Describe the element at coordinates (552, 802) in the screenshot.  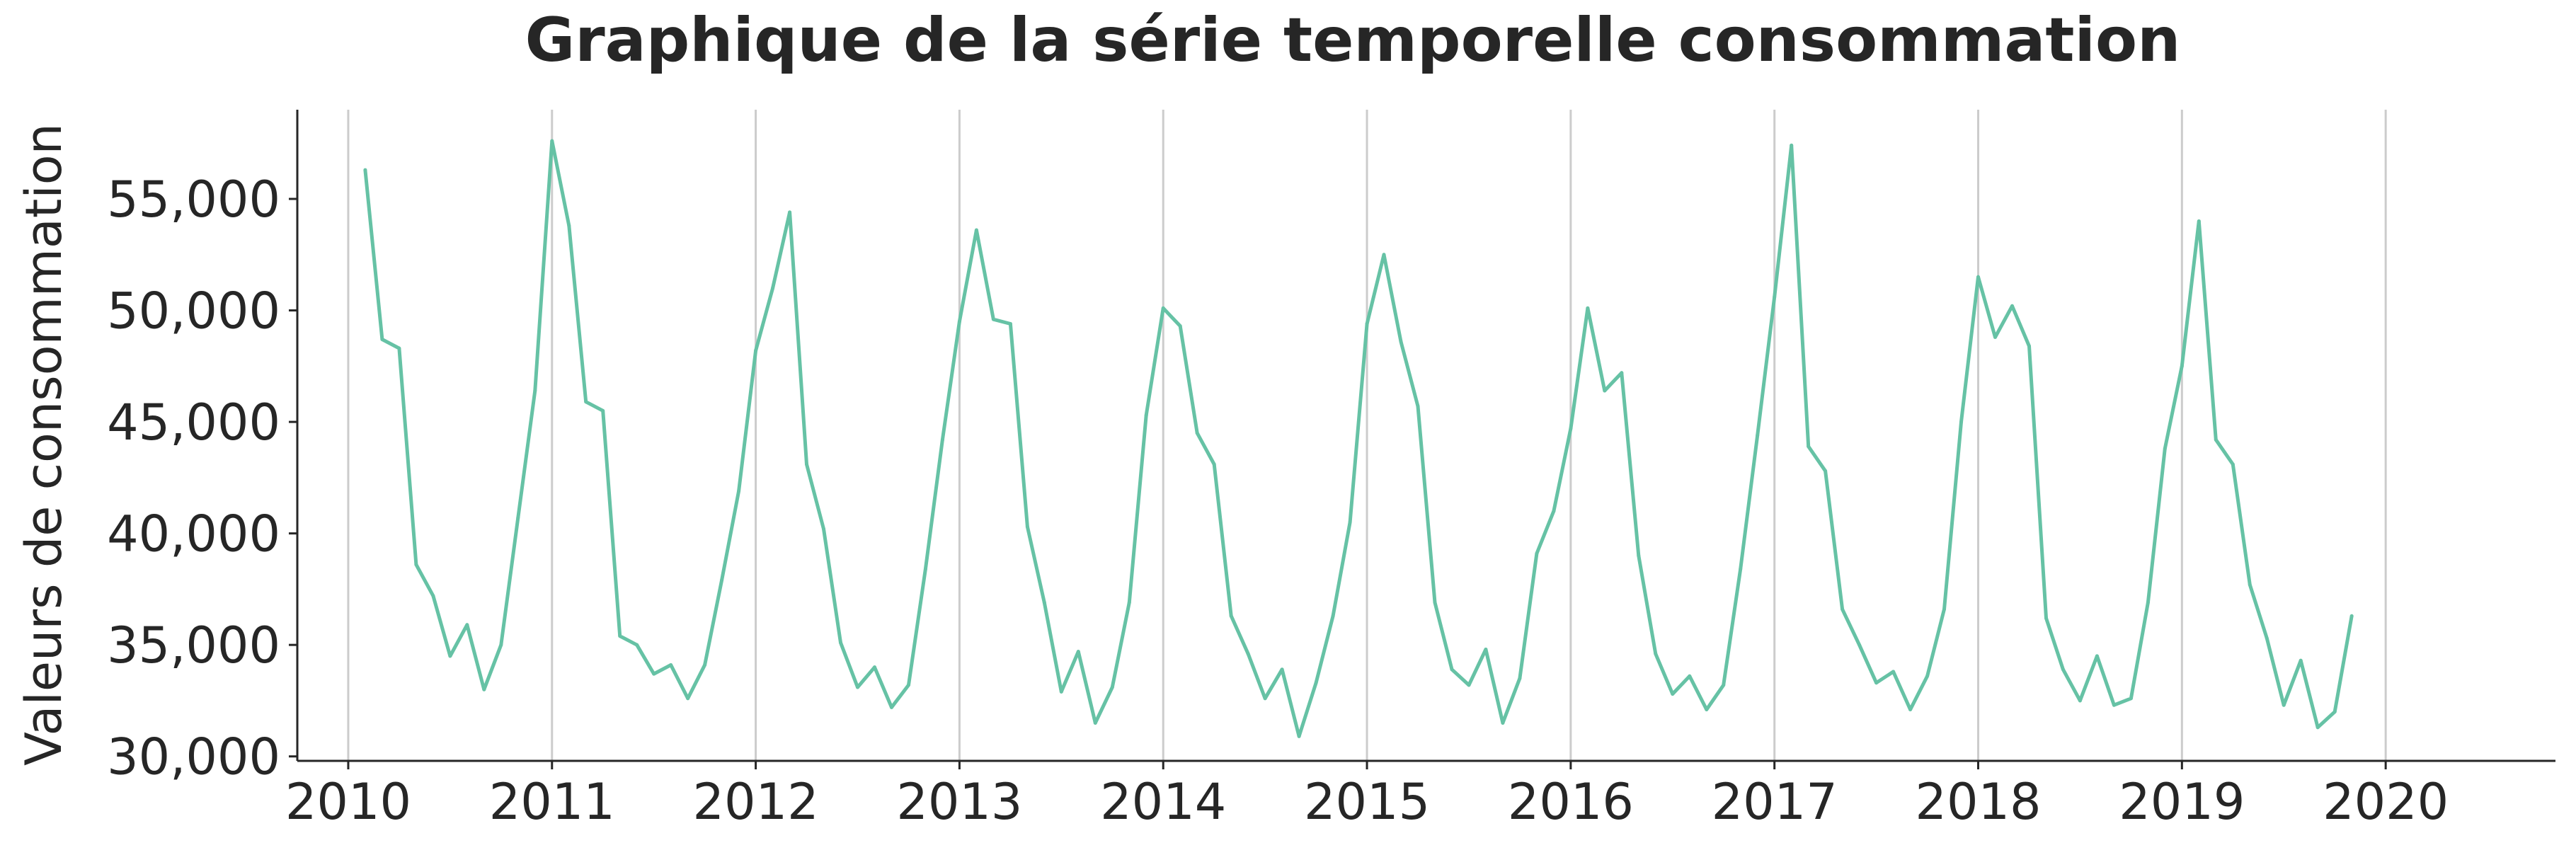
I see `x-tick-label: 2011` at that location.